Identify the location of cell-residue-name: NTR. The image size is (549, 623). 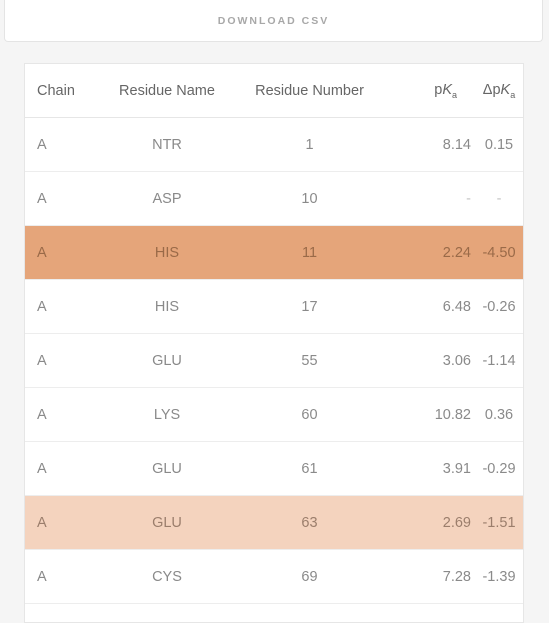
(167, 144).